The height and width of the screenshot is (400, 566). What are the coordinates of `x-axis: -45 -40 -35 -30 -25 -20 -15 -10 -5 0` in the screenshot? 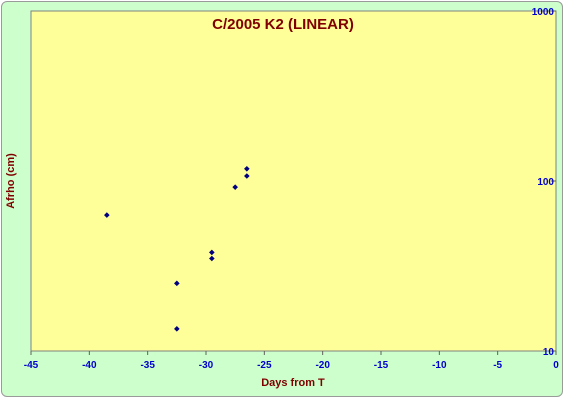 It's located at (291, 361).